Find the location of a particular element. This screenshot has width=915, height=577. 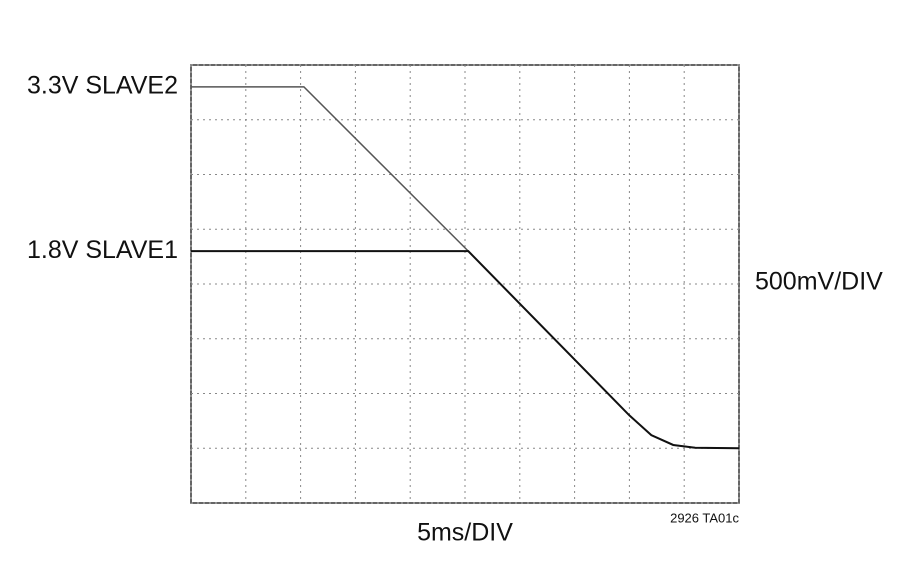

legend-label: 1.8V SLAVE1 is located at coordinates (102, 250).